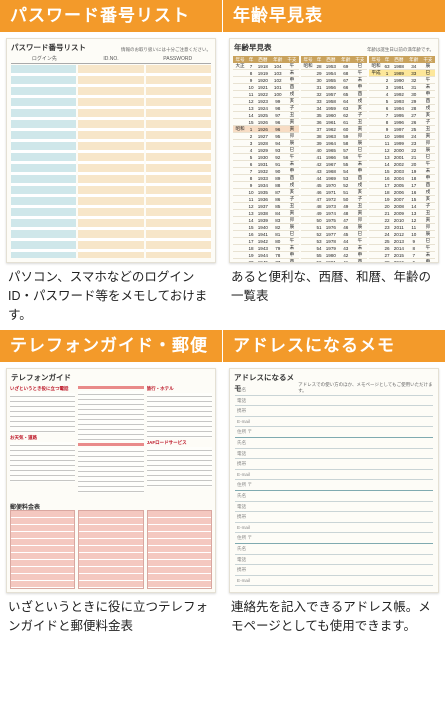 The height and width of the screenshot is (720, 445). What do you see at coordinates (23, 437) in the screenshot?
I see `phone-section-weather: お天気・道路` at bounding box center [23, 437].